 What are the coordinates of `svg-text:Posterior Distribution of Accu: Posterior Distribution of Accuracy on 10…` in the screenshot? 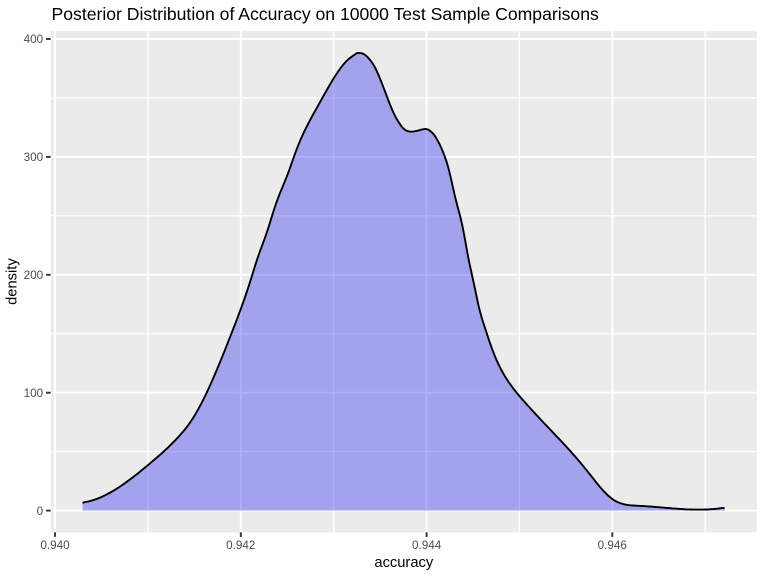 It's located at (326, 14).